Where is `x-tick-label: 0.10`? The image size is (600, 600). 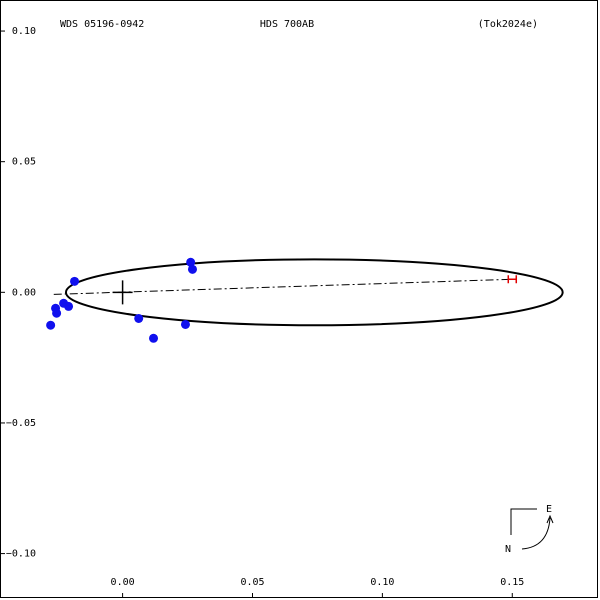
x-tick-label: 0.10 is located at coordinates (382, 582).